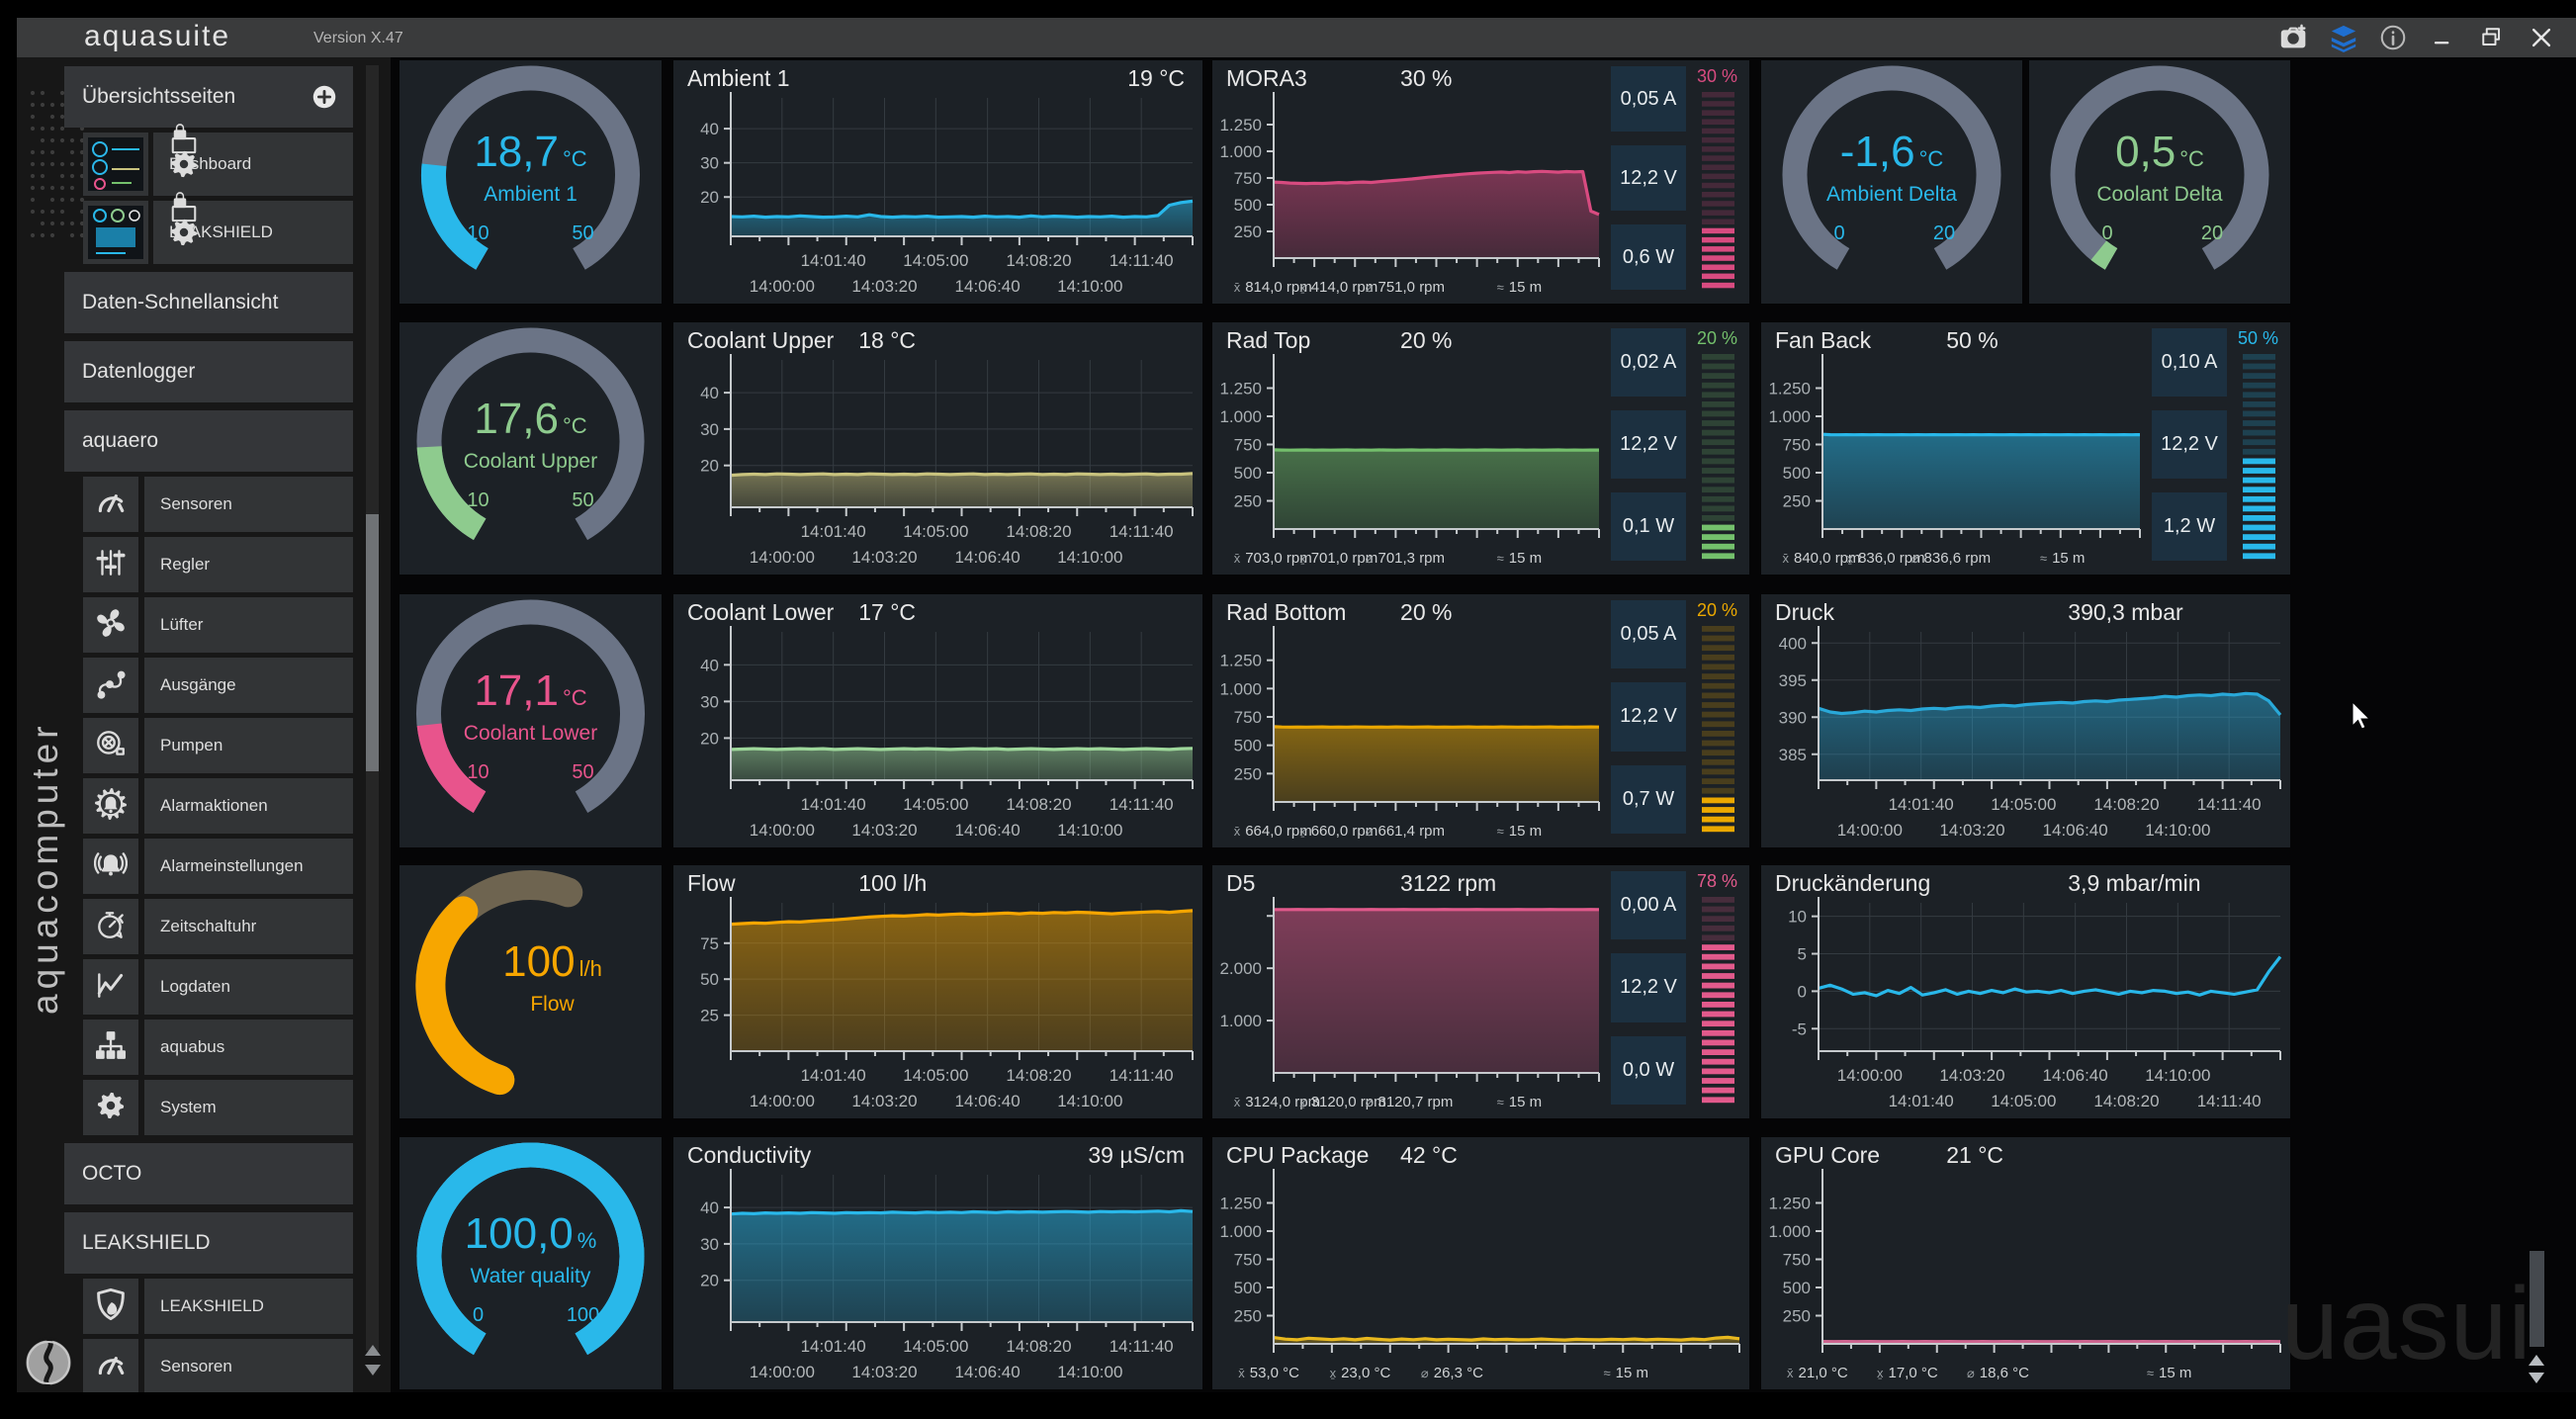  What do you see at coordinates (208, 371) in the screenshot?
I see `sidebar-header-datenlogger: Datenlogger` at bounding box center [208, 371].